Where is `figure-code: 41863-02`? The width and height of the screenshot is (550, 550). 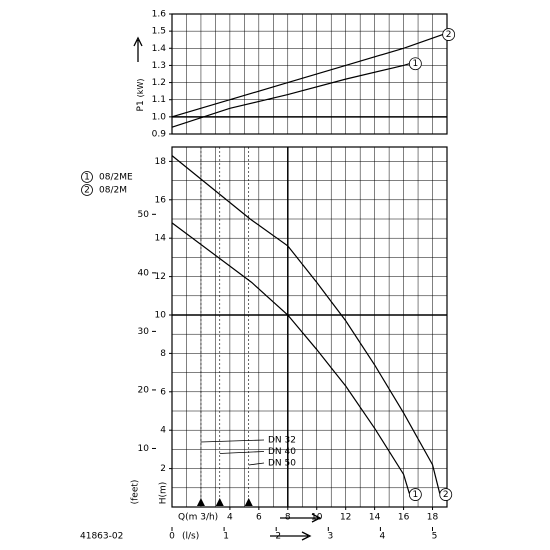 figure-code: 41863-02 is located at coordinates (101, 537).